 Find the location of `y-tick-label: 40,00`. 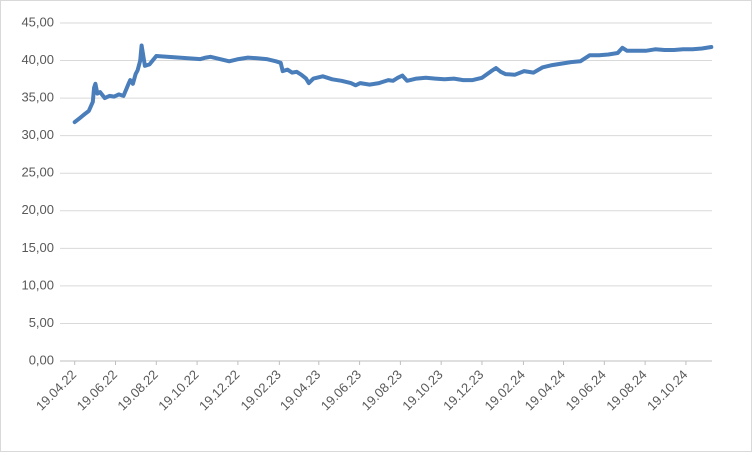

y-tick-label: 40,00 is located at coordinates (37, 59).